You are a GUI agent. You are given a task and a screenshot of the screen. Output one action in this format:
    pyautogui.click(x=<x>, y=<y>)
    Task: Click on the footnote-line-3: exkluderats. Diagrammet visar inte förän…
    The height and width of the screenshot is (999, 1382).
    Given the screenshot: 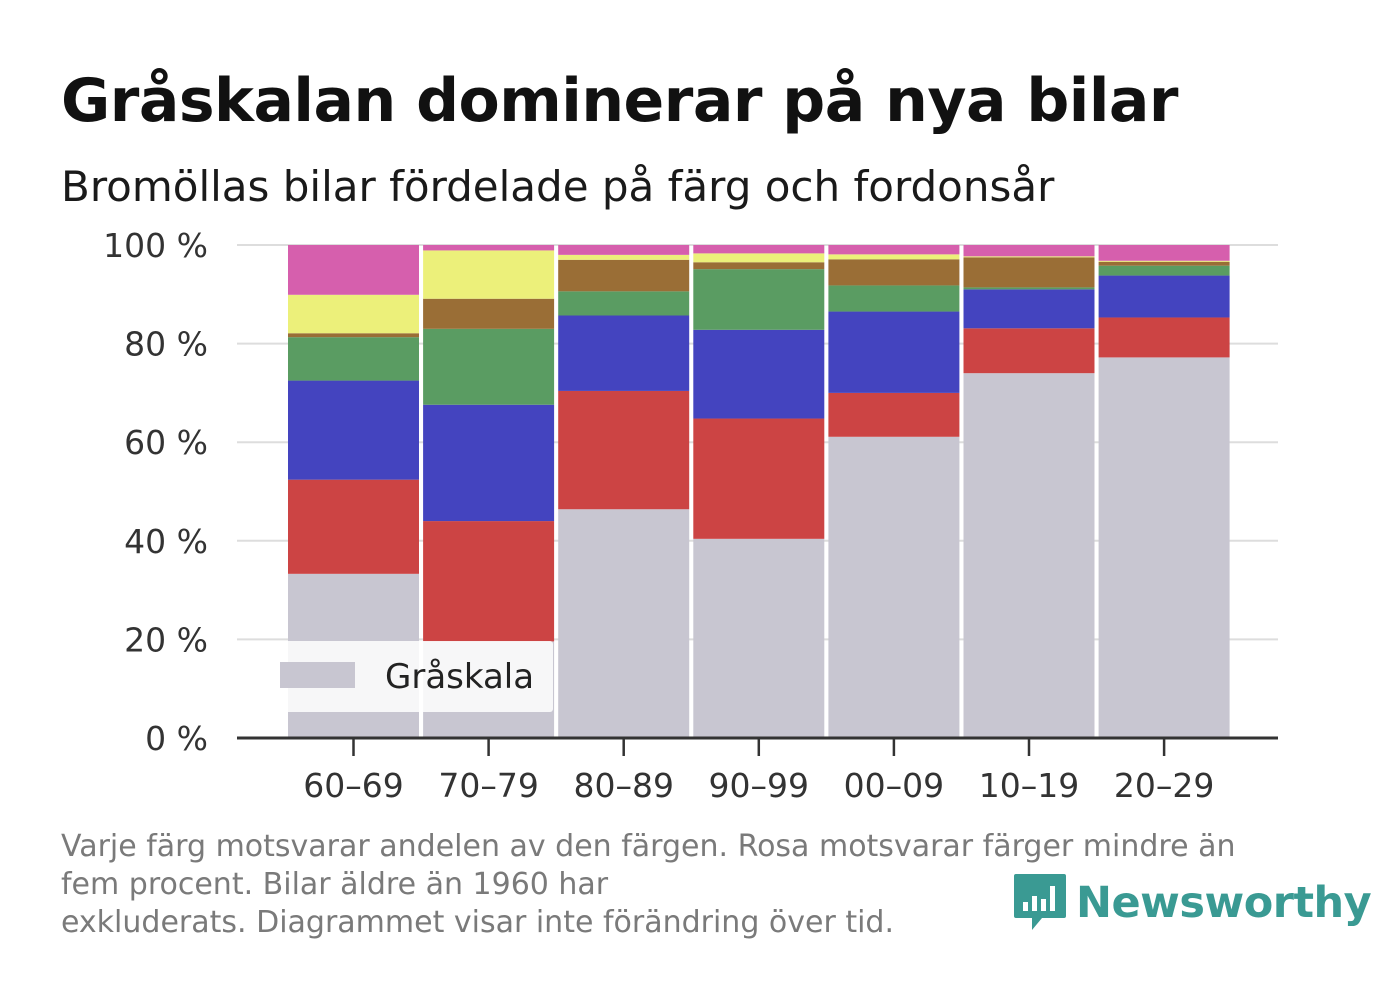 What is the action you would take?
    pyautogui.click(x=478, y=922)
    